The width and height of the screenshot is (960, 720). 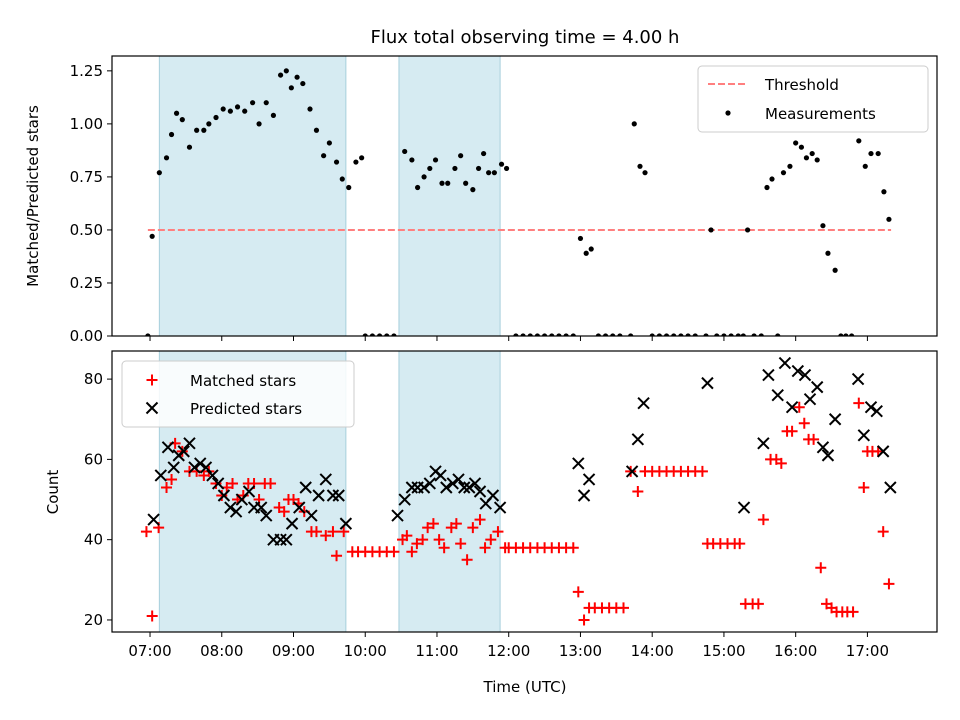 I want to click on x-axis-label: Time (UTC), so click(x=525, y=687).